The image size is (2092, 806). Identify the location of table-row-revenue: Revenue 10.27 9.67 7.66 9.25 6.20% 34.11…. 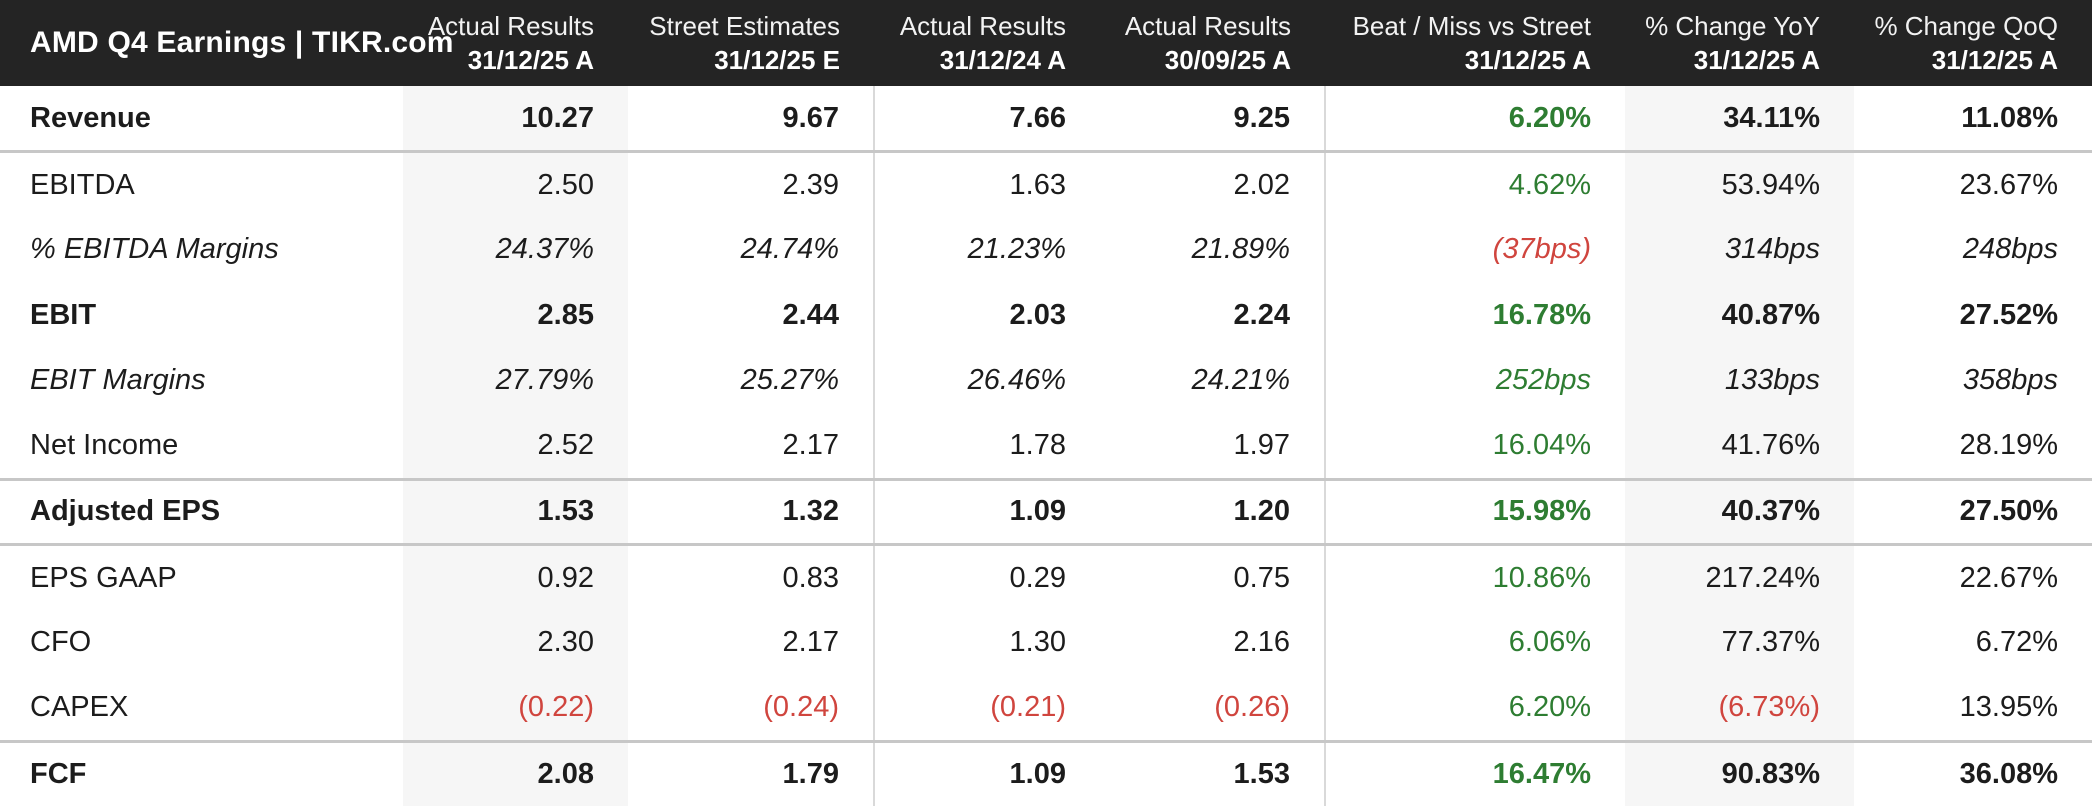
(1046, 119).